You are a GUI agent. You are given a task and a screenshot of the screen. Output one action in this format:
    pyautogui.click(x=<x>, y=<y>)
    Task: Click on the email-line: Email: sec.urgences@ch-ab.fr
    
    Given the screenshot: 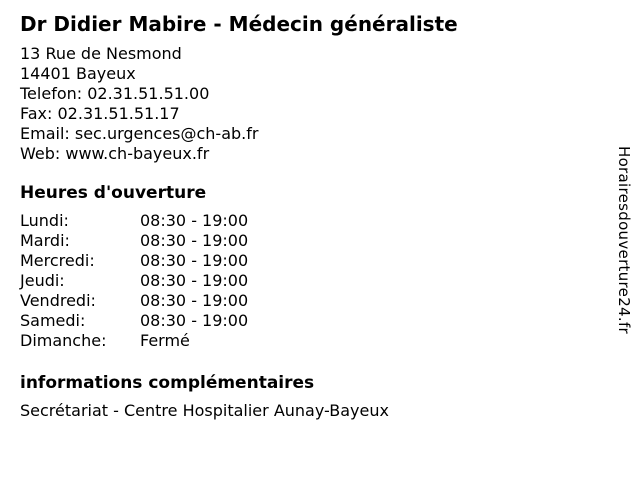 What is the action you would take?
    pyautogui.click(x=139, y=134)
    